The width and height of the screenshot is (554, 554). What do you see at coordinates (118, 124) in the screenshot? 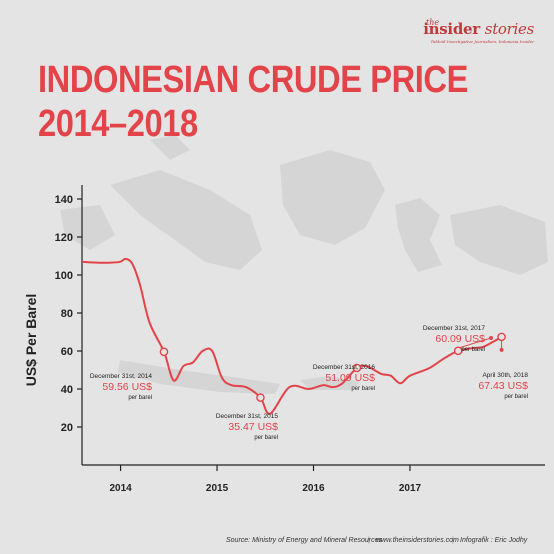
I see `title-line-2: 2014–2018` at bounding box center [118, 124].